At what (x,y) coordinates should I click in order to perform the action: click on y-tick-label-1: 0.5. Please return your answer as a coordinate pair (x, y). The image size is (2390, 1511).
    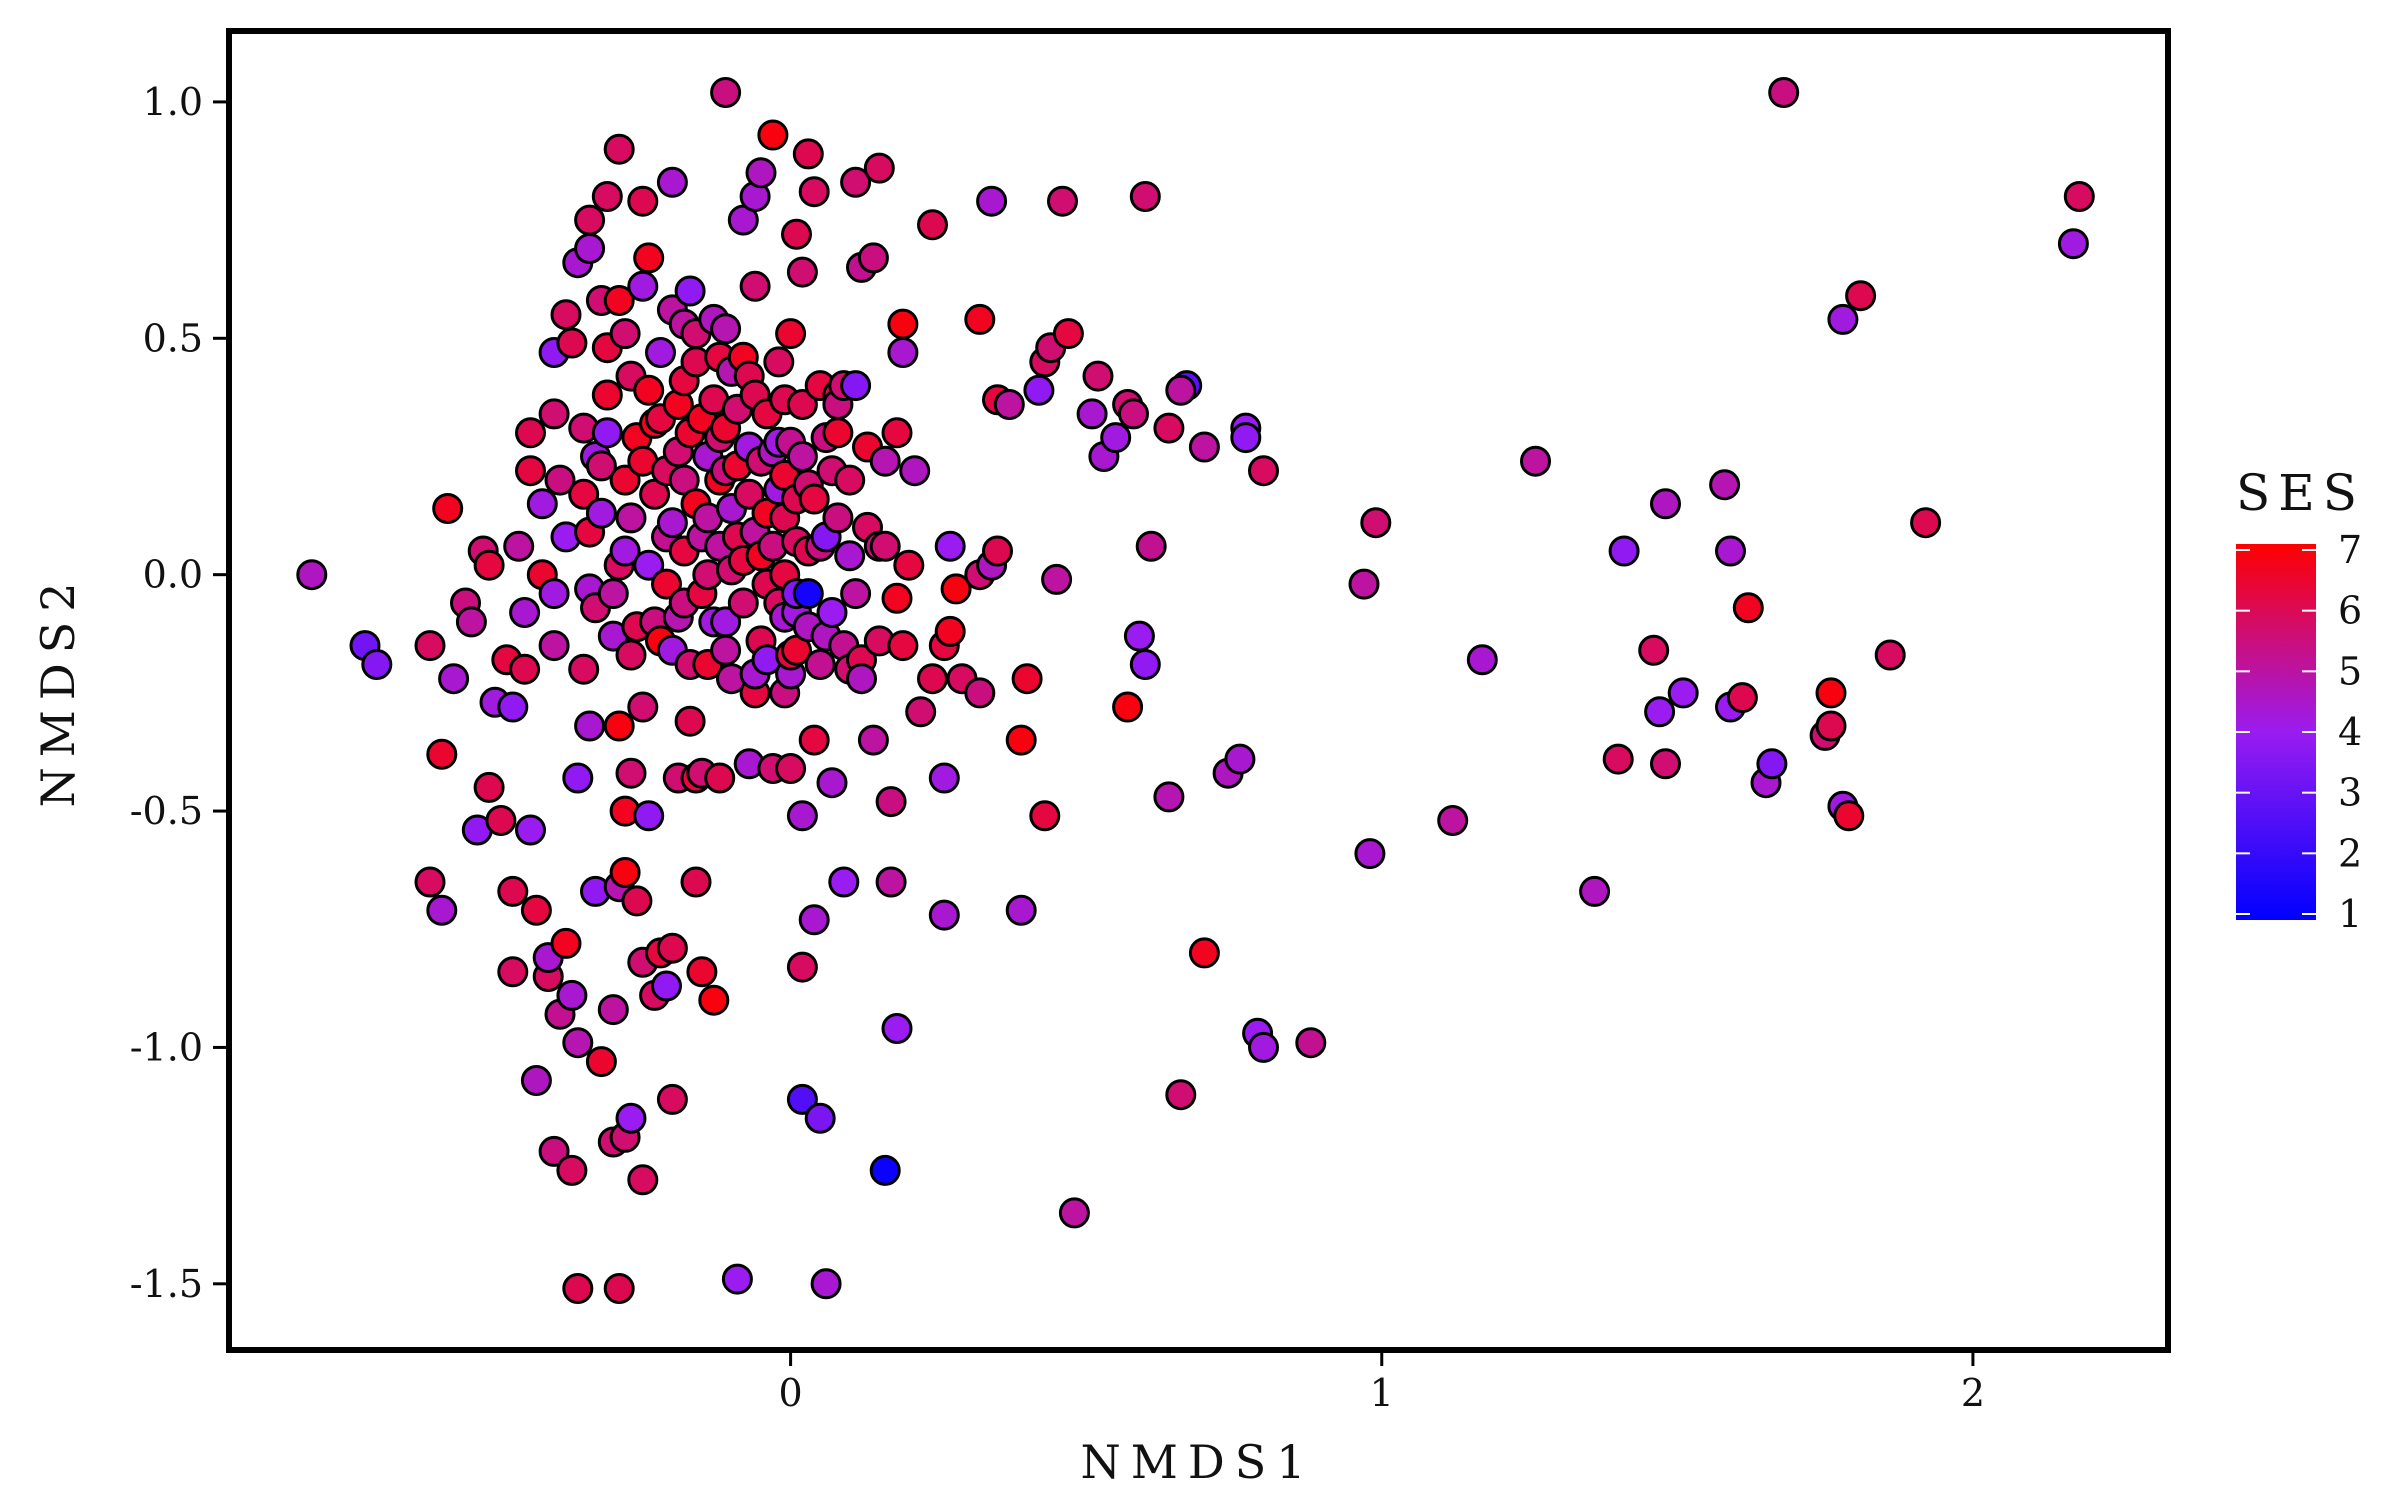
    Looking at the image, I should click on (173, 338).